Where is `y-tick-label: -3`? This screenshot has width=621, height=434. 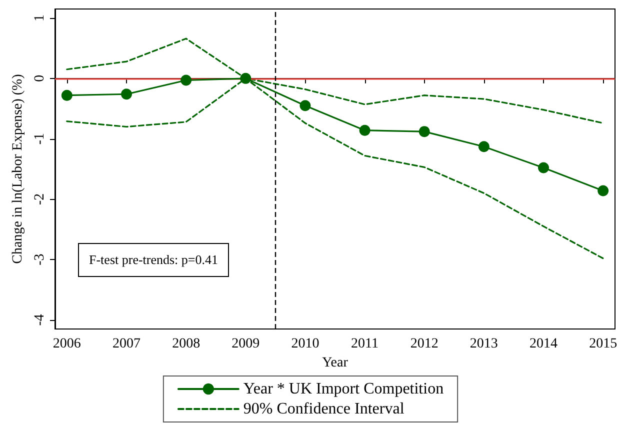 y-tick-label: -3 is located at coordinates (40, 260).